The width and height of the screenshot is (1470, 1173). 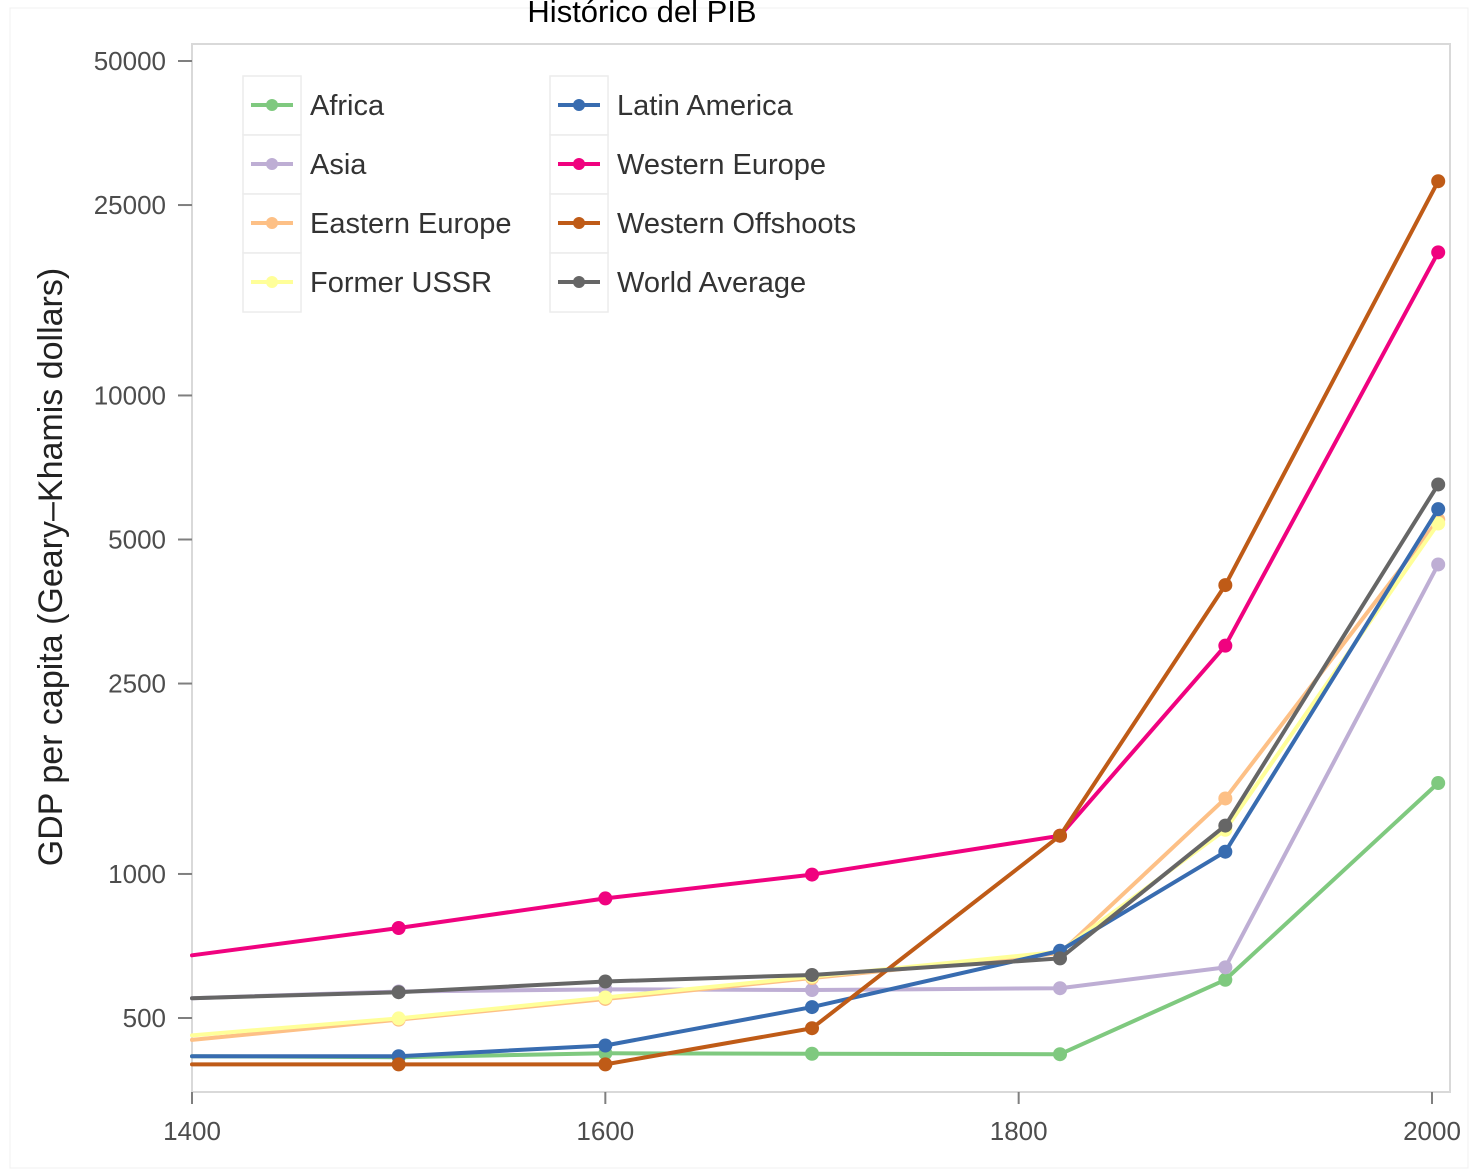 I want to click on legend-label: World Average, so click(x=711, y=283).